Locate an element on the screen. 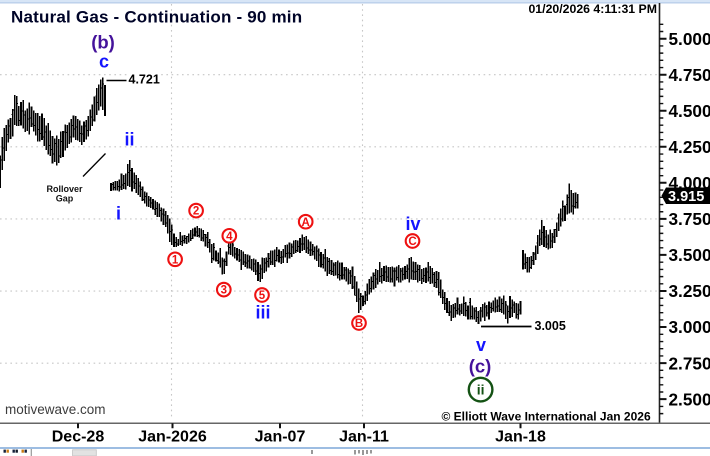  svg-text: Dec-28 is located at coordinates (78, 437).